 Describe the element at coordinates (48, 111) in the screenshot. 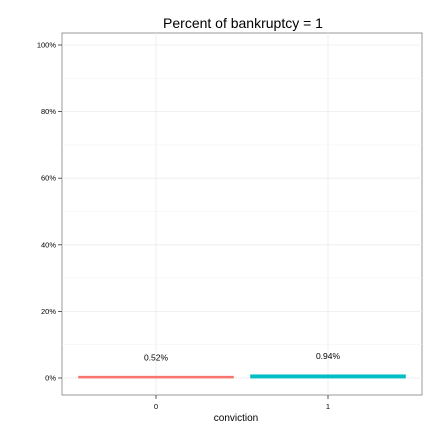

I see `y-tick-label: 80%` at that location.